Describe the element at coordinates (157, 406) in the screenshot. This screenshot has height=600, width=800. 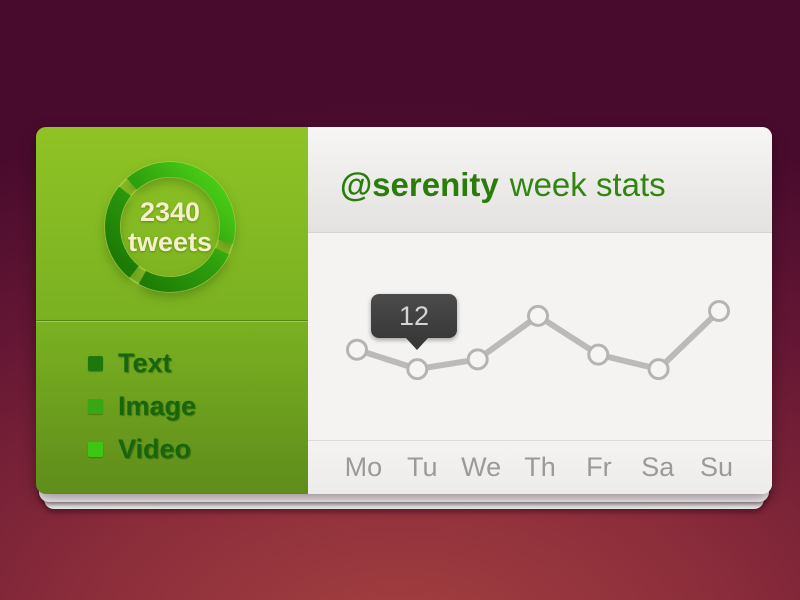
I see `menu-item-label: Image` at that location.